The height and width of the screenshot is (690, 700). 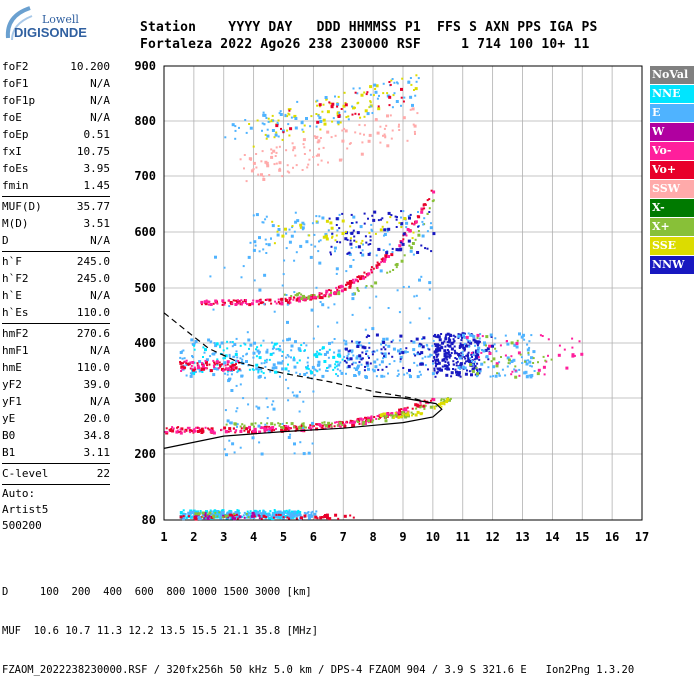 I want to click on y-tick-label: 900, so click(x=145, y=66).